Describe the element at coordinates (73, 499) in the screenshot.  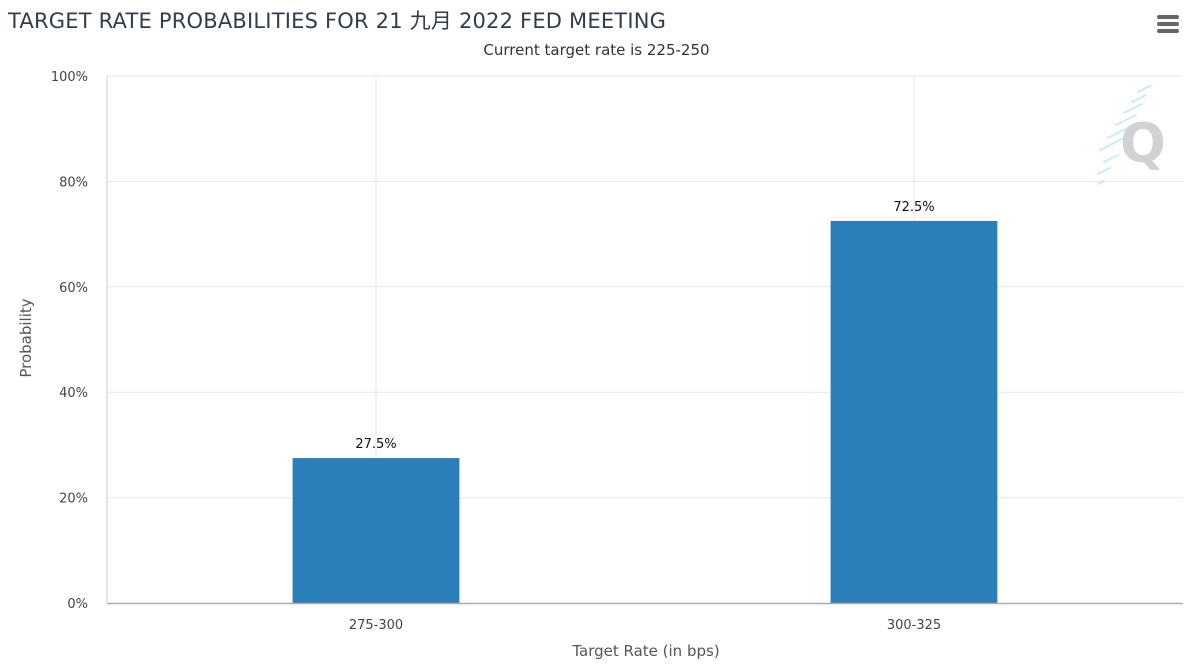
I see `y-tick-label: 20%` at that location.